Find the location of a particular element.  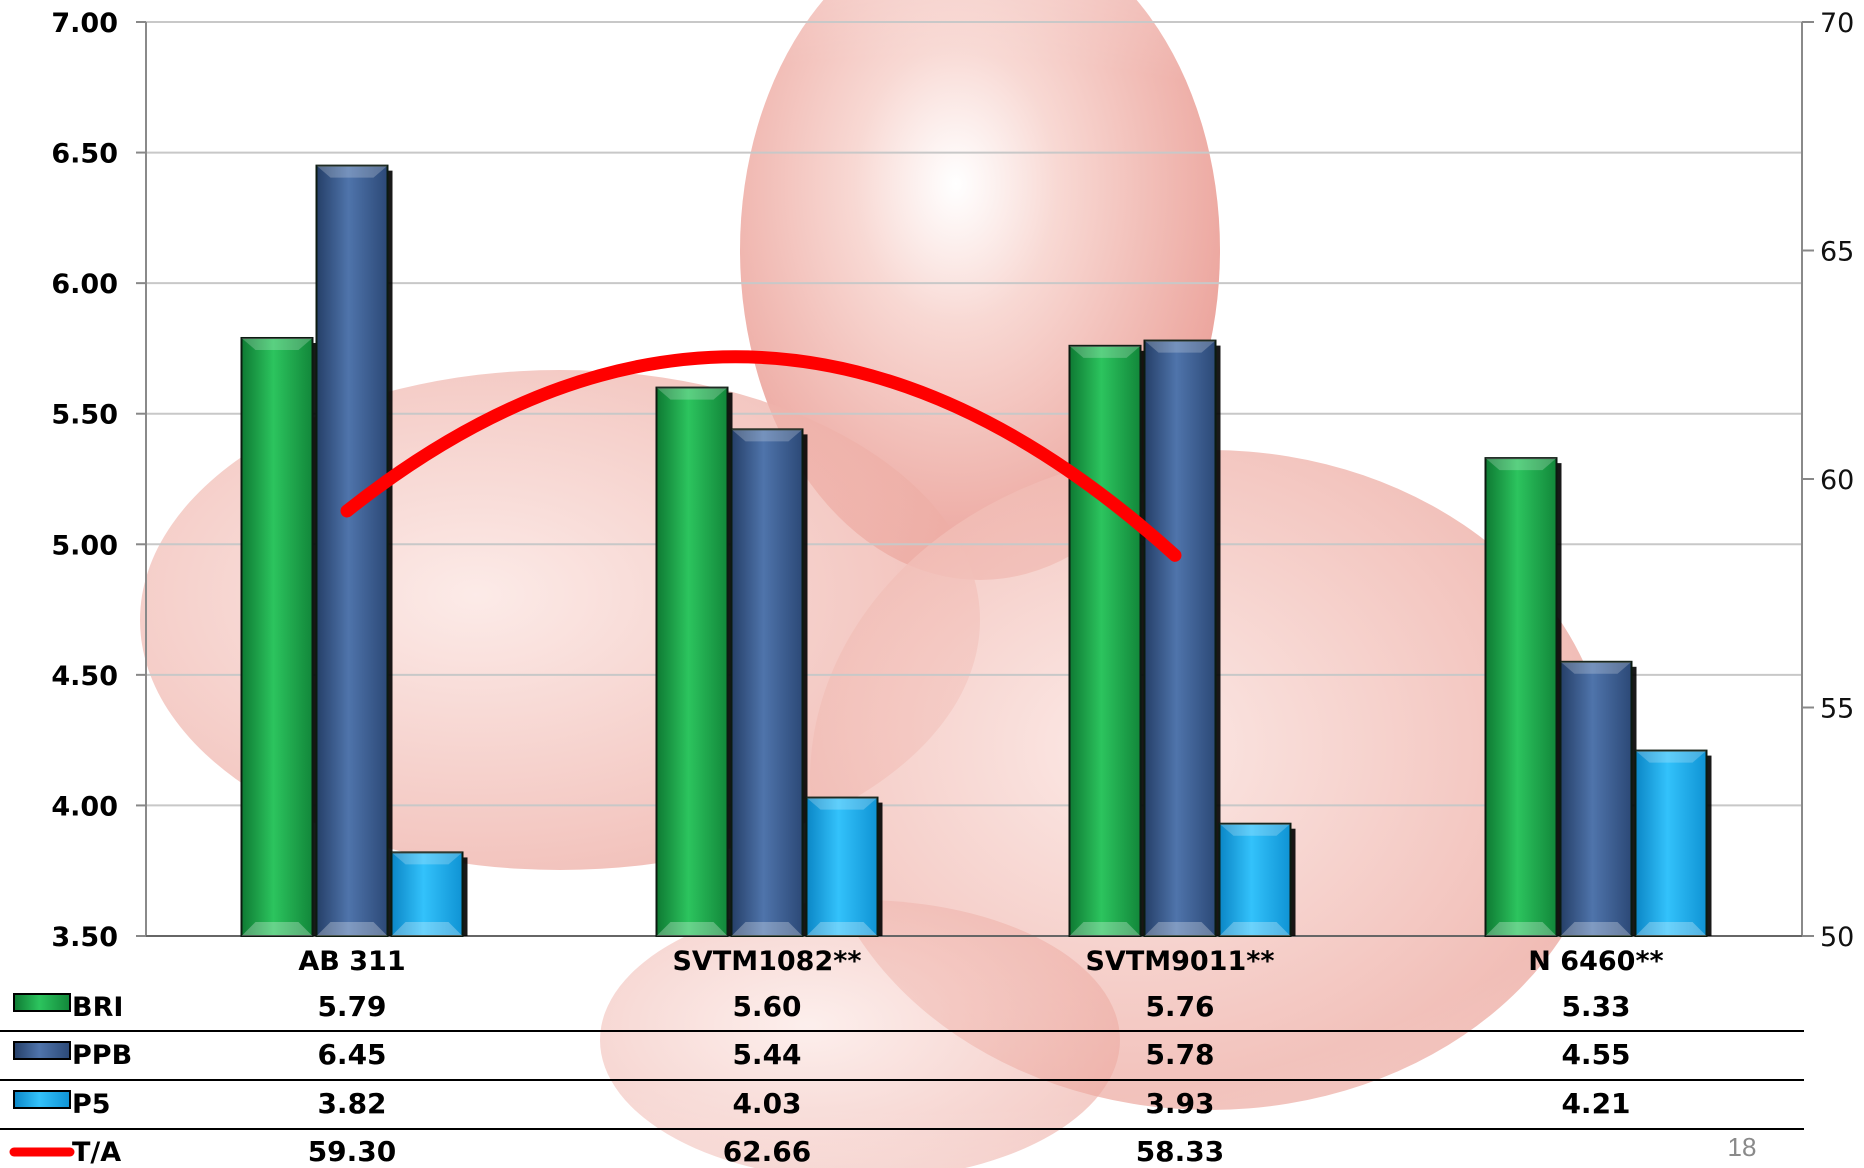

legend-label: P5 is located at coordinates (91, 1104).